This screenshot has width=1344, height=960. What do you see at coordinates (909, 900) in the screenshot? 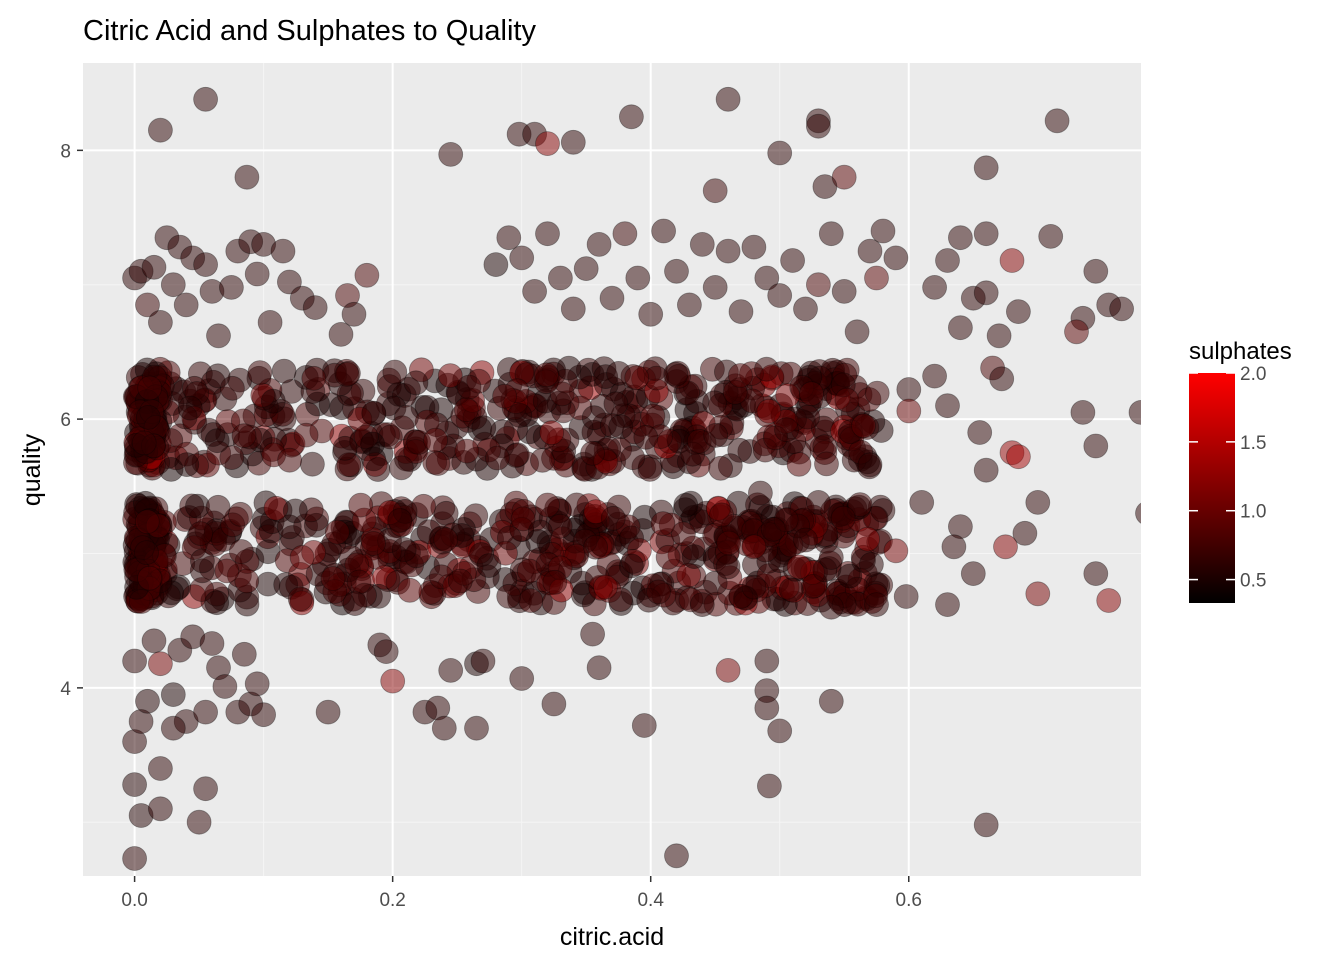
I see `x-tick-label: 0.6` at bounding box center [909, 900].